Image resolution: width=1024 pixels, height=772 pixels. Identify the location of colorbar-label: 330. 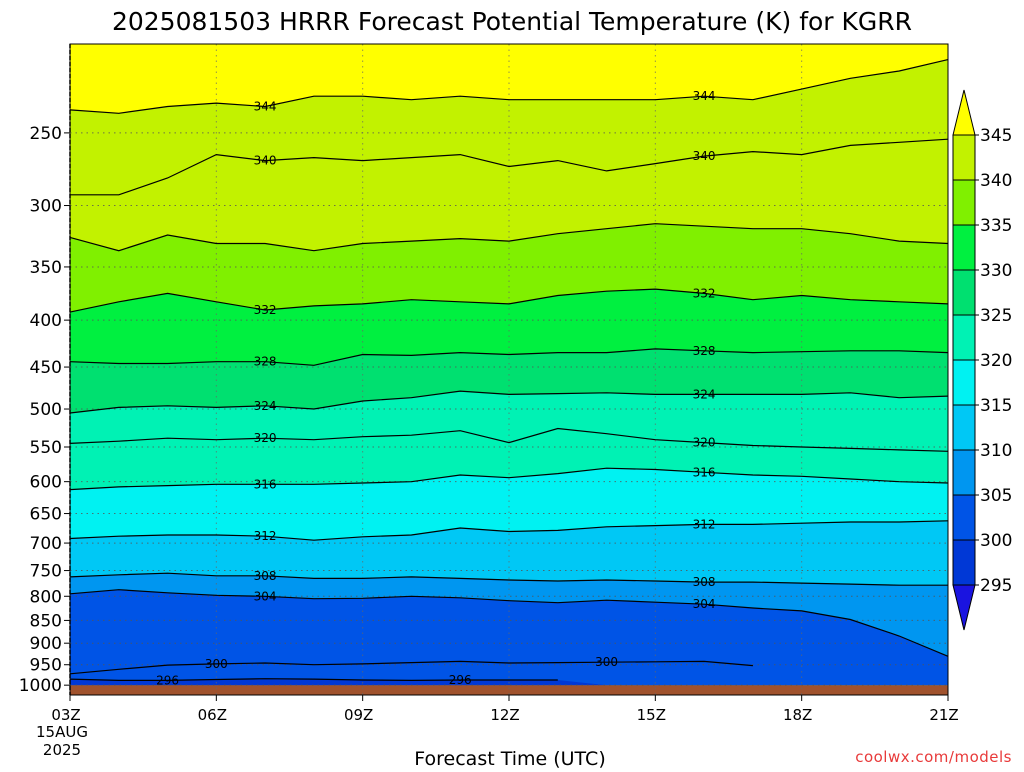
(996, 271).